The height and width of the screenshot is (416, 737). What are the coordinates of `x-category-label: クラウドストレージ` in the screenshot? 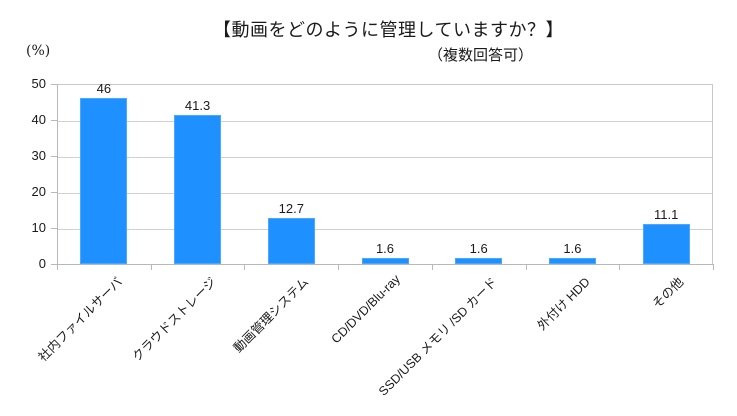 It's located at (174, 319).